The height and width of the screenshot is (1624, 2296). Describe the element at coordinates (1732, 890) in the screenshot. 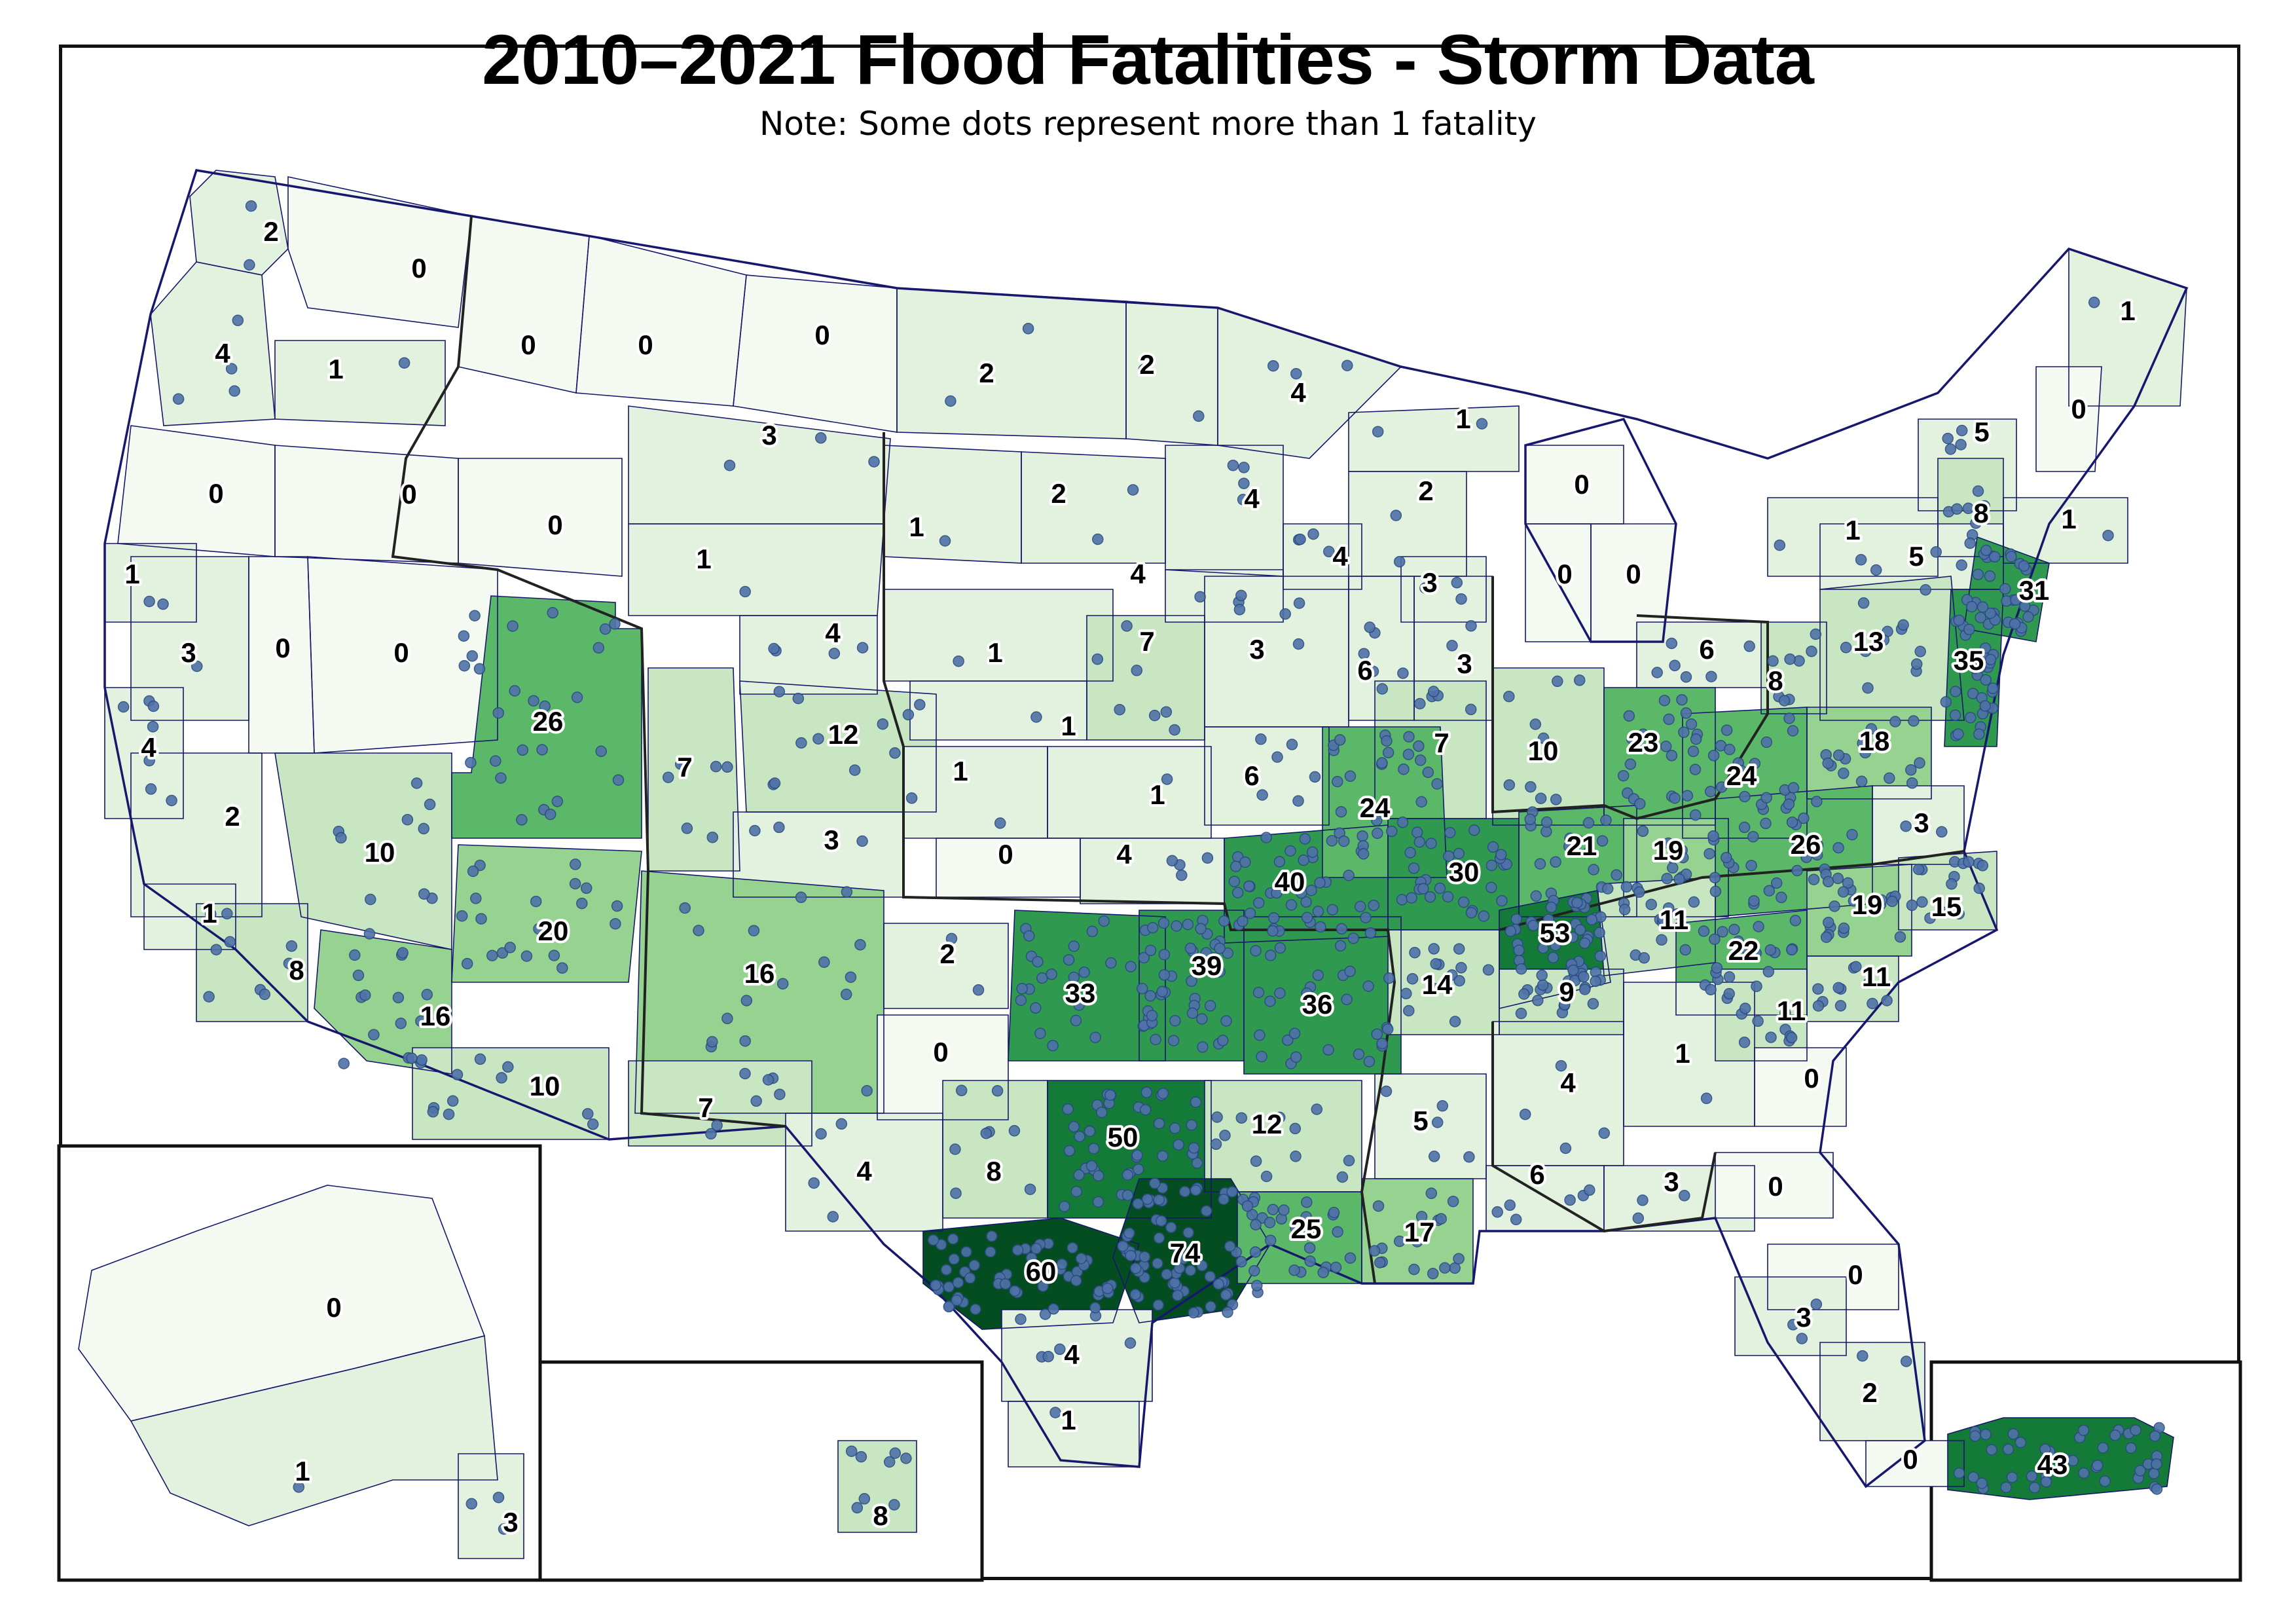

I see `southern-eastern-boundary` at that location.